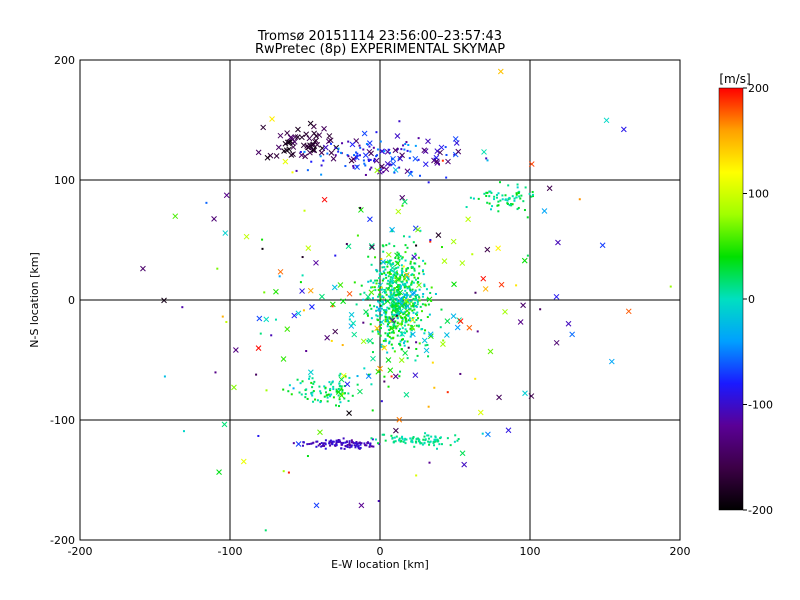 Image resolution: width=800 pixels, height=600 pixels. I want to click on y-tick-label: -200, so click(62, 540).